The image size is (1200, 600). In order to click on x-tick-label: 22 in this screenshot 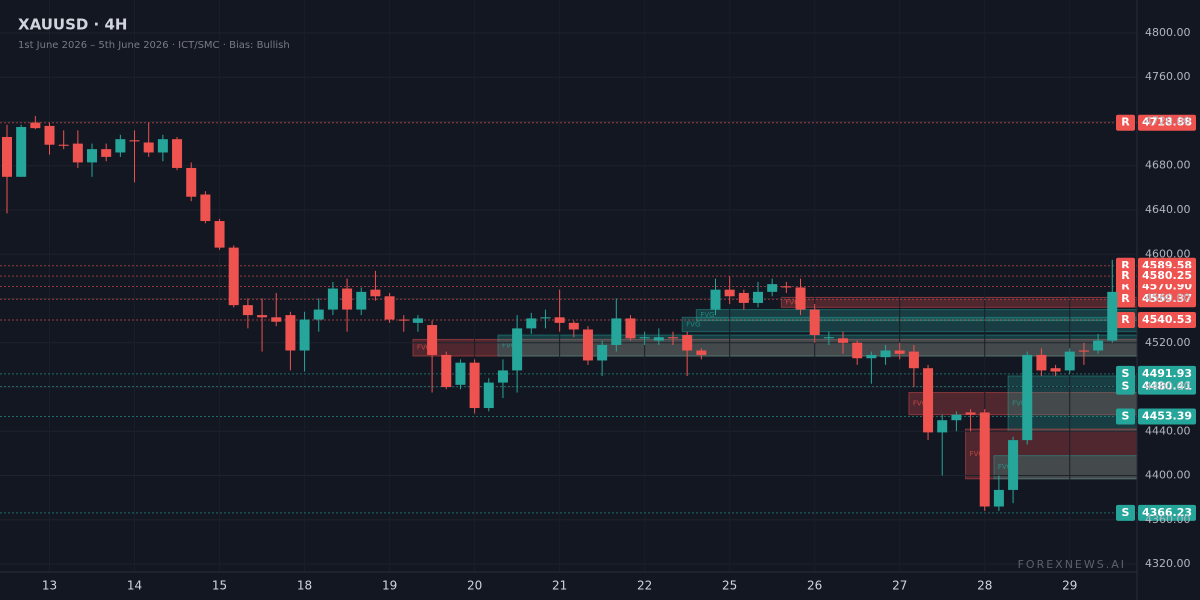, I will do `click(644, 586)`.